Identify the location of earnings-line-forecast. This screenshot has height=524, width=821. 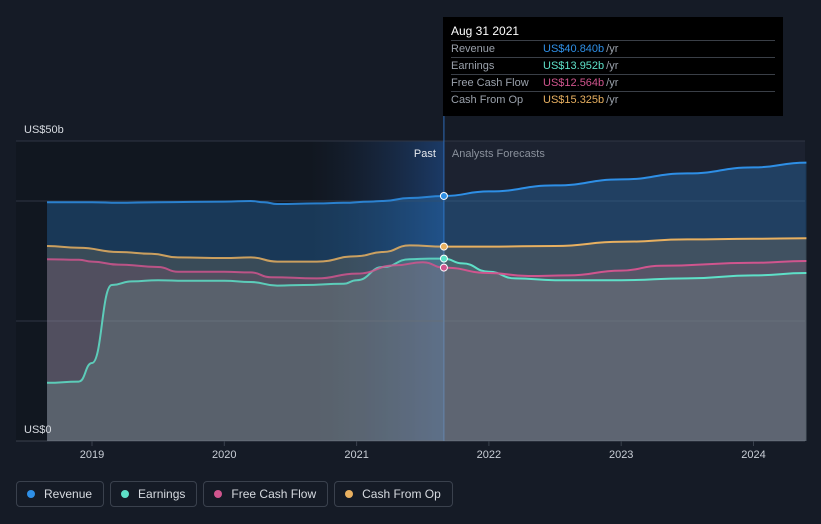
(625, 269).